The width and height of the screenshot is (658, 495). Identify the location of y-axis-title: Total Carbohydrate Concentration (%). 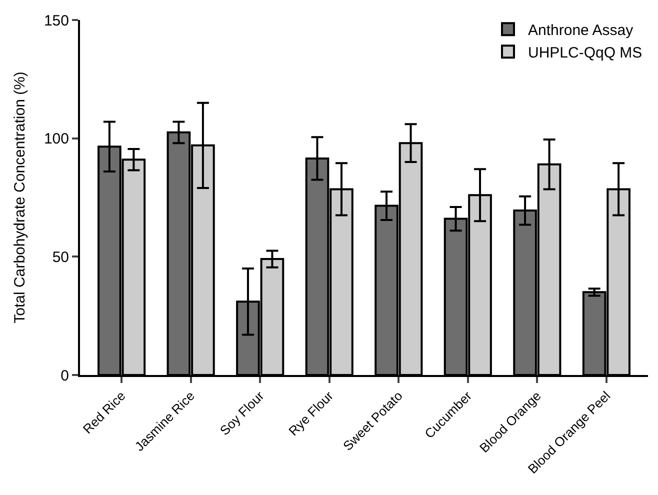
(20, 198).